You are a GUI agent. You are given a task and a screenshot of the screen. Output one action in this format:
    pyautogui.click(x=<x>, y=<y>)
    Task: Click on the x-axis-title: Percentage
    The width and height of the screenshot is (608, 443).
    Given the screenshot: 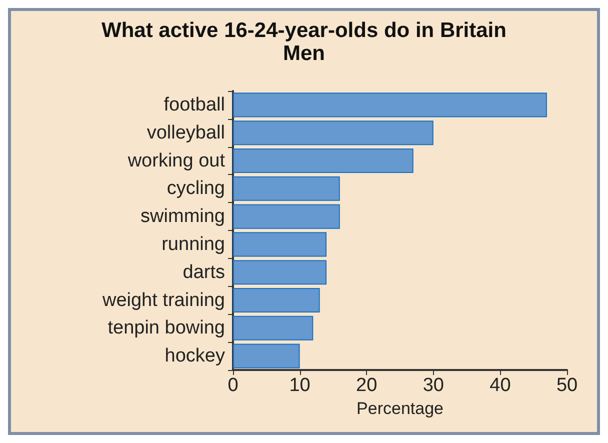 What is the action you would take?
    pyautogui.click(x=400, y=408)
    